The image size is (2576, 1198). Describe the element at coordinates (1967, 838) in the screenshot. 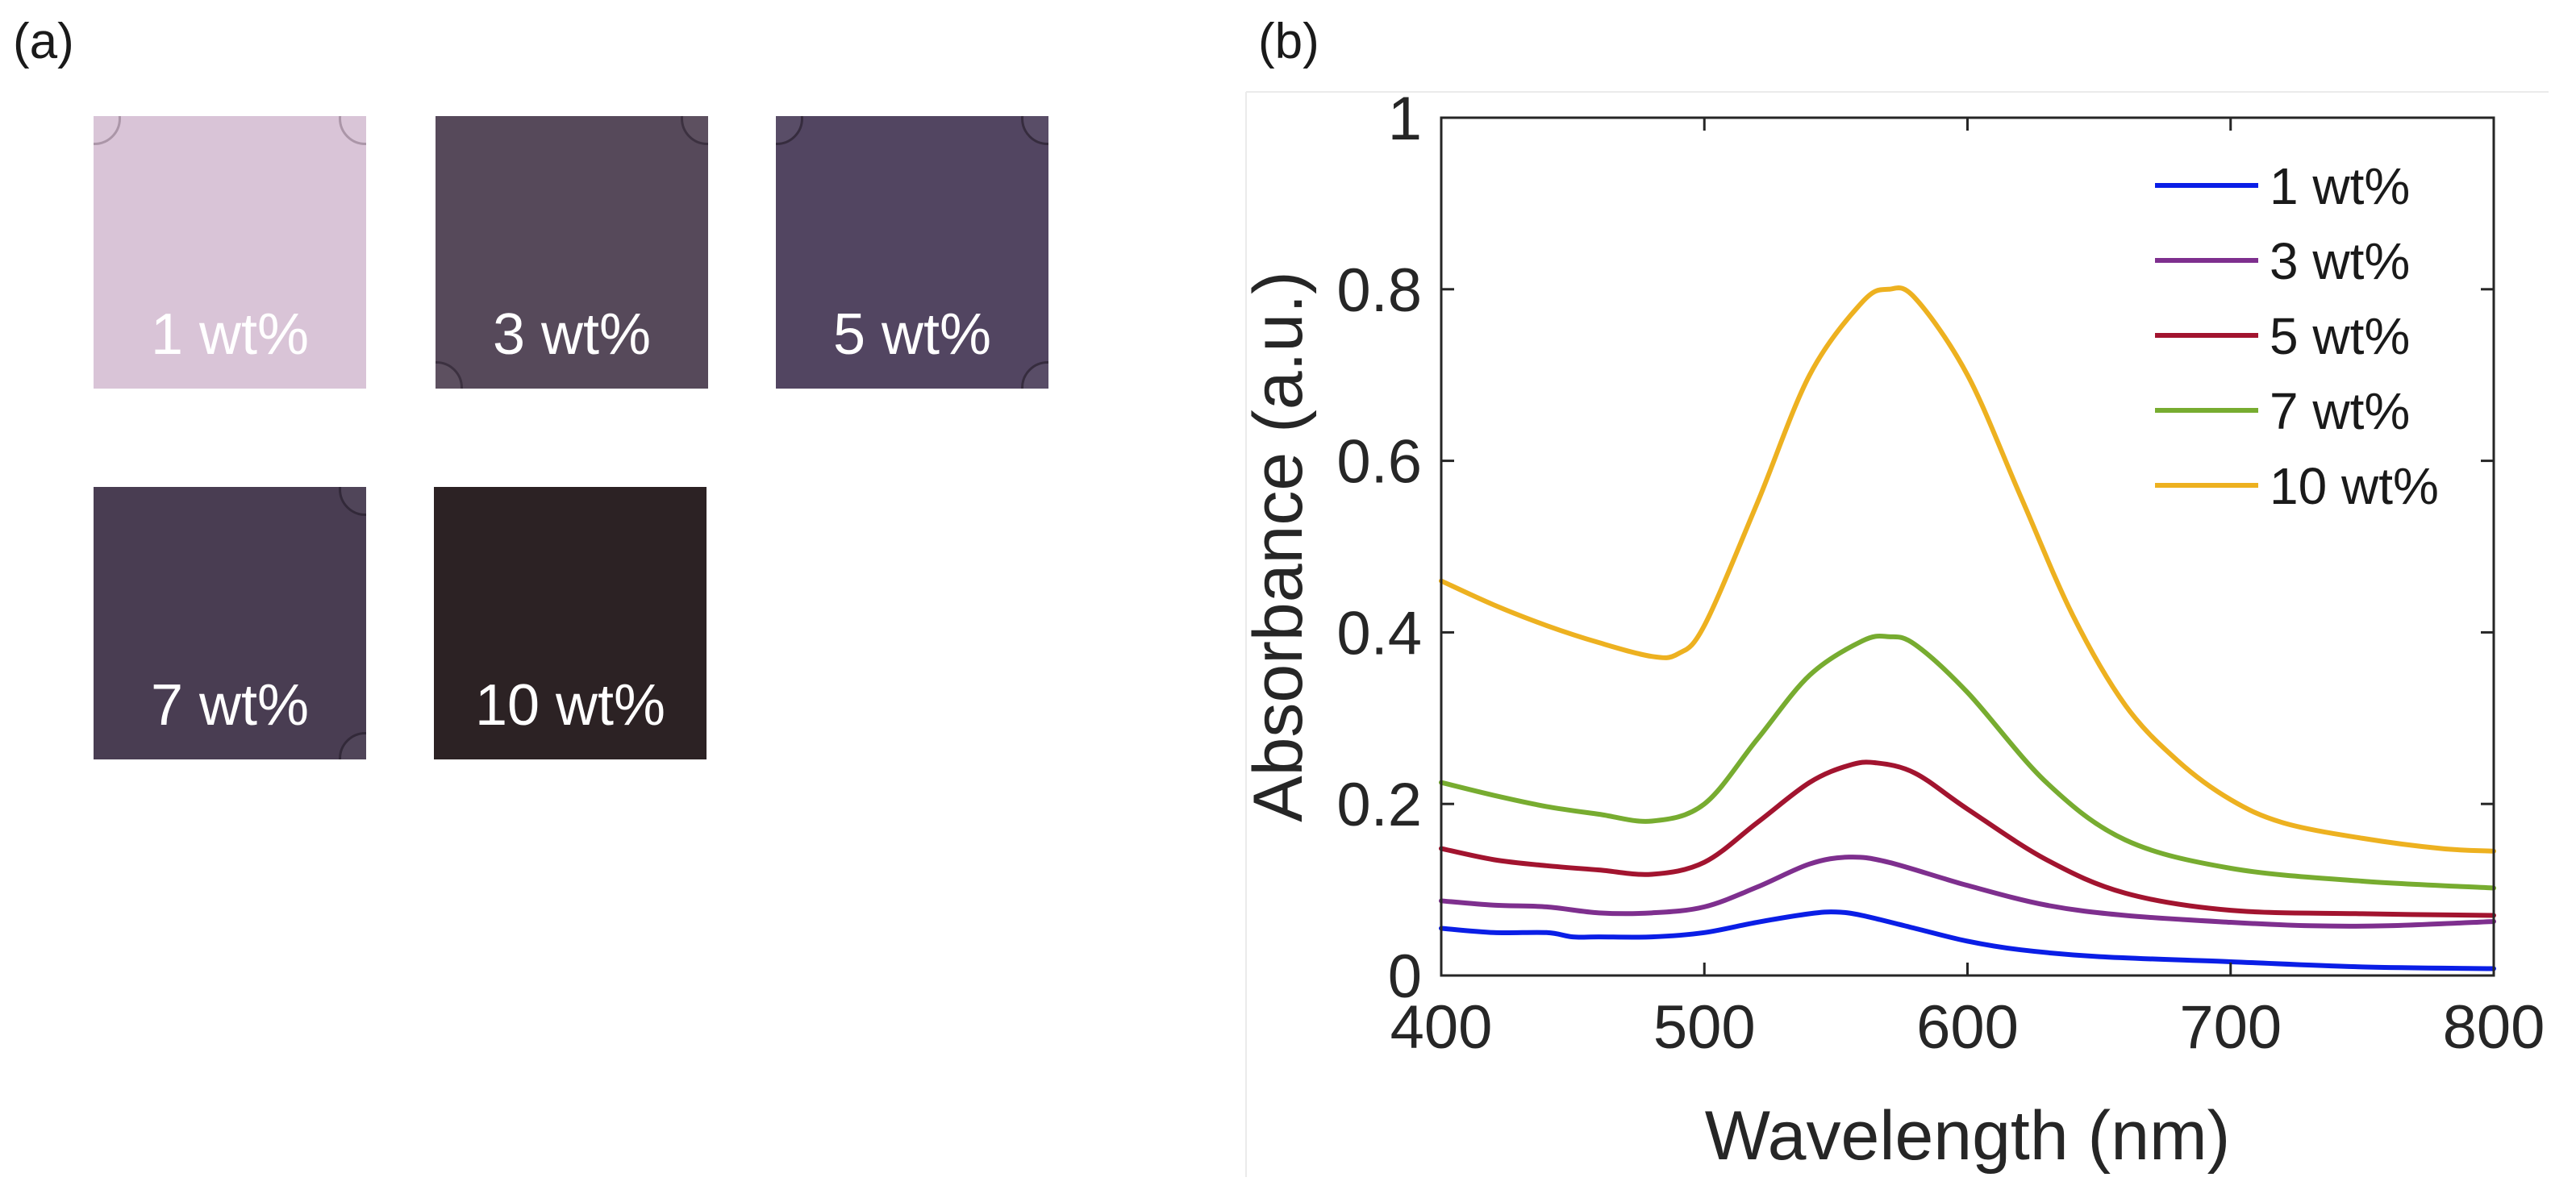

I see `series-line-5-wt` at that location.